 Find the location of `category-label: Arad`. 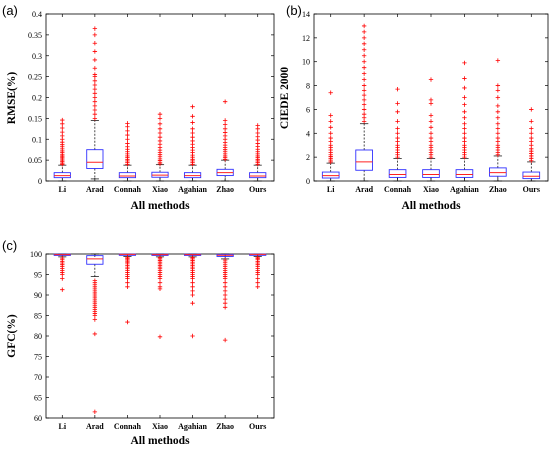

category-label: Arad is located at coordinates (95, 189).